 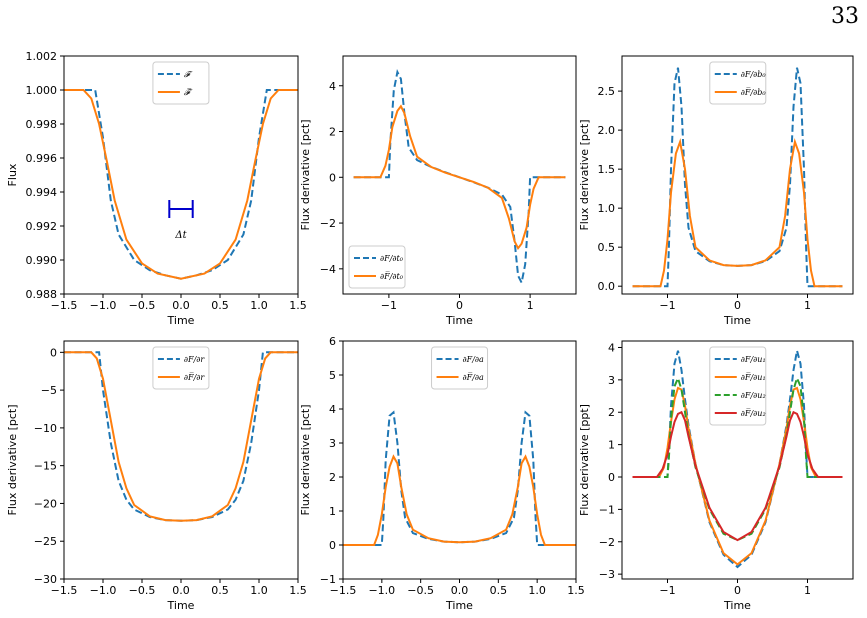 What do you see at coordinates (181, 83) in the screenshot?
I see `legend: 𝓕 𝓕̅` at bounding box center [181, 83].